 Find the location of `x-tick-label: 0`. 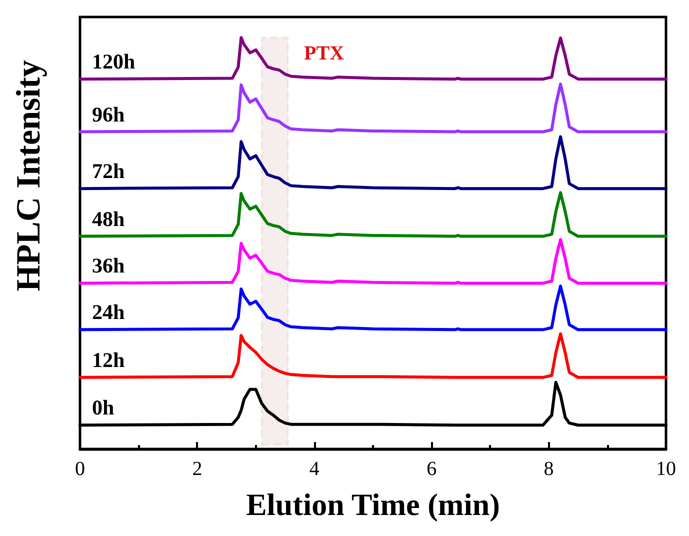

x-tick-label: 0 is located at coordinates (80, 469).